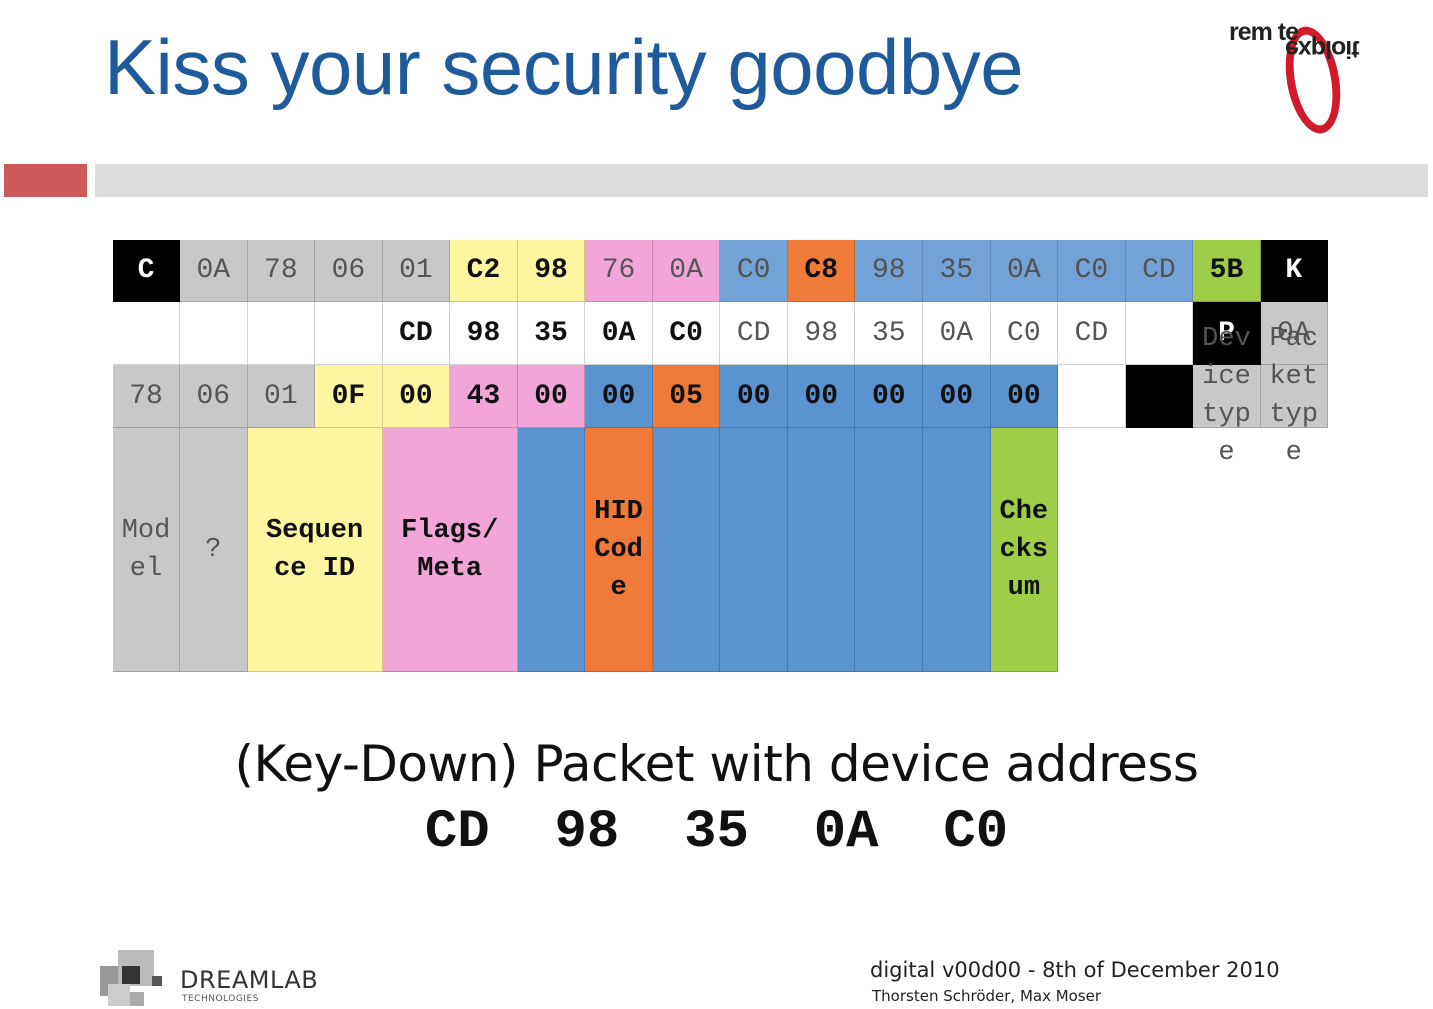  Describe the element at coordinates (45, 180) in the screenshot. I see `accent-bar` at that location.